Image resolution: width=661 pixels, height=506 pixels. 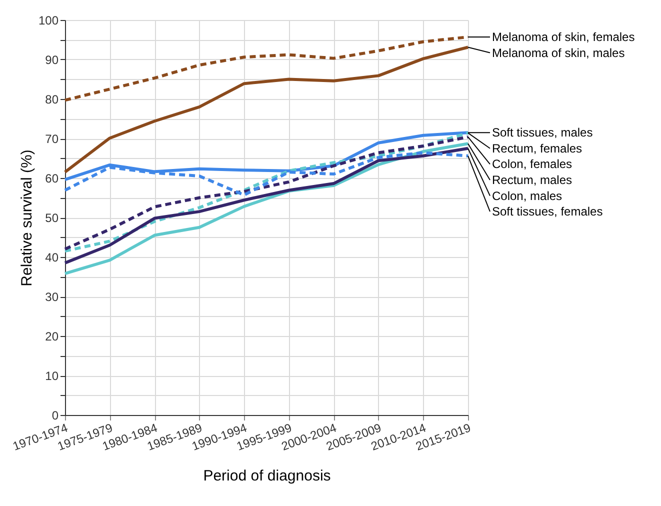 What do you see at coordinates (537, 148) in the screenshot?
I see `text: Rectum, females` at bounding box center [537, 148].